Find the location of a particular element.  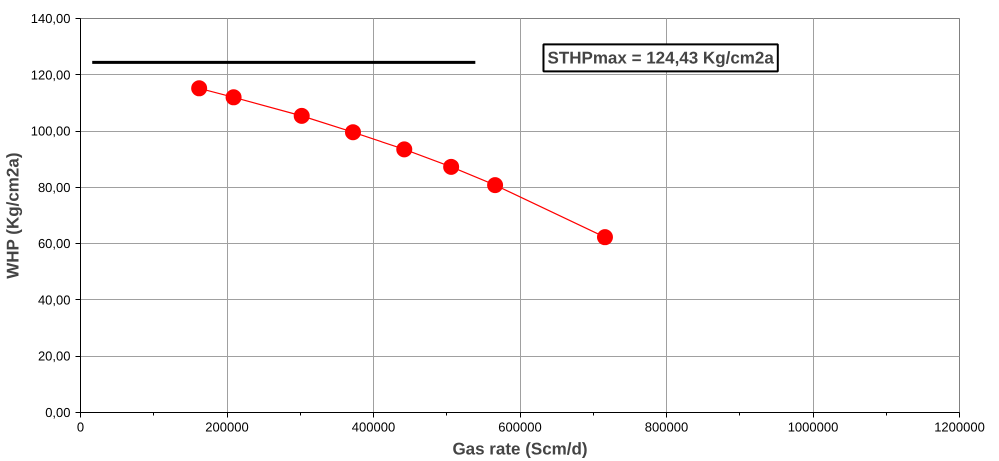

x-tick-label: 0 is located at coordinates (80, 427).